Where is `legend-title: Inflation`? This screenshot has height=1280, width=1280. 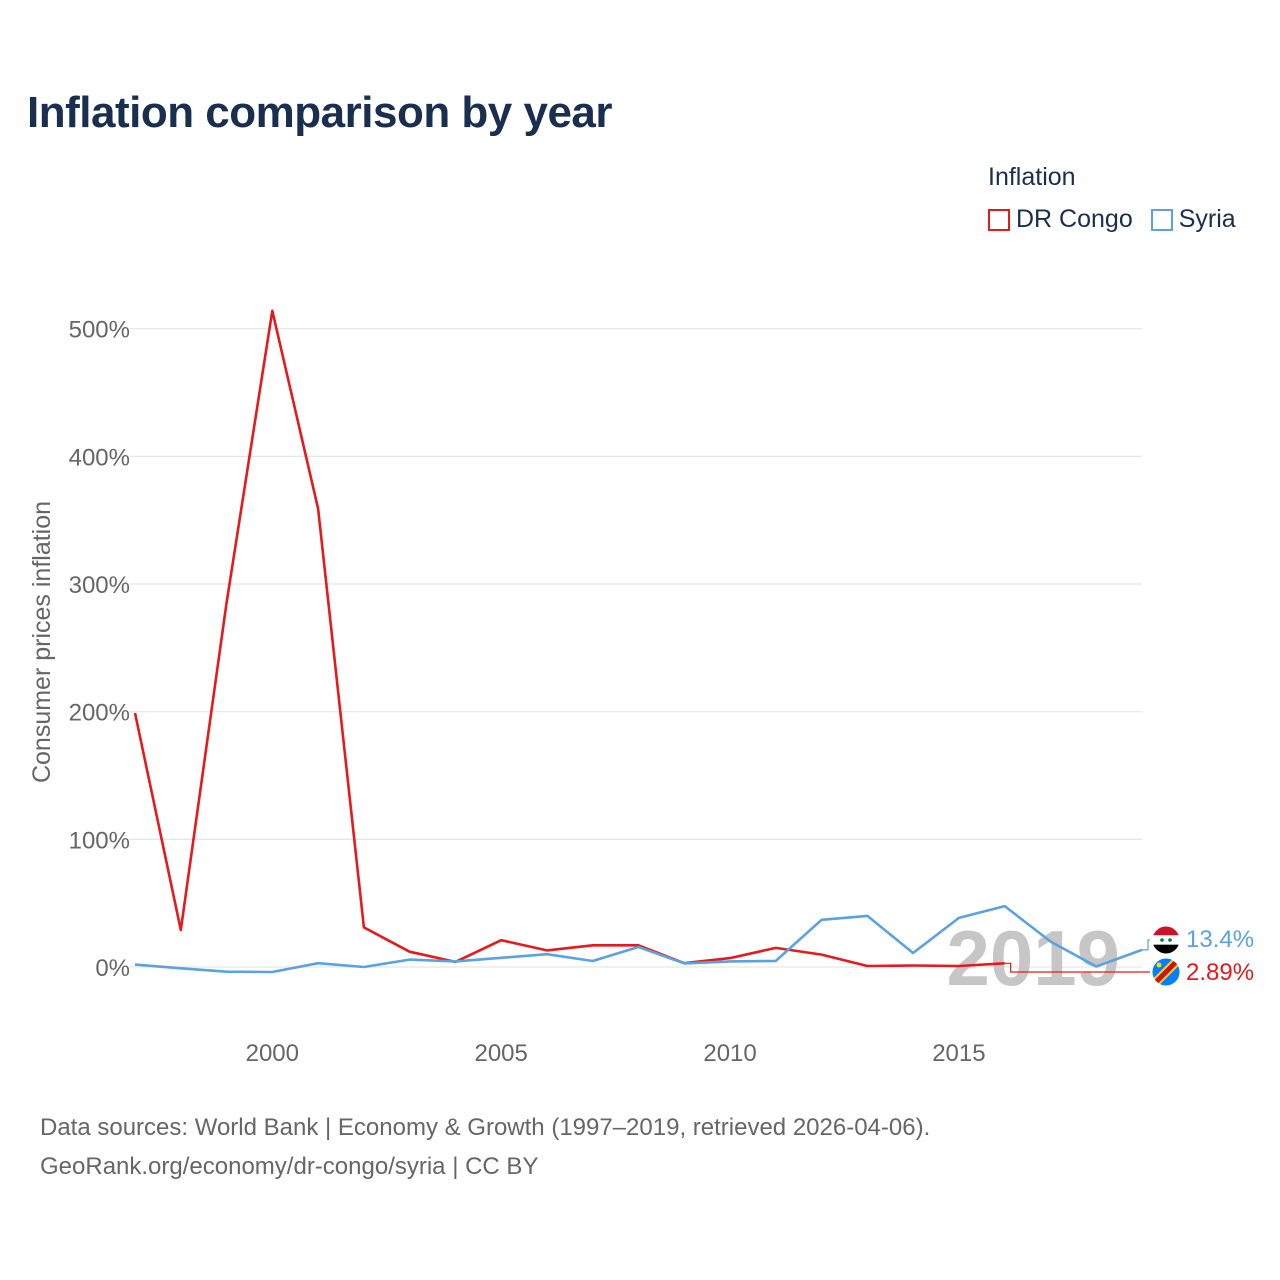
legend-title: Inflation is located at coordinates (1032, 177).